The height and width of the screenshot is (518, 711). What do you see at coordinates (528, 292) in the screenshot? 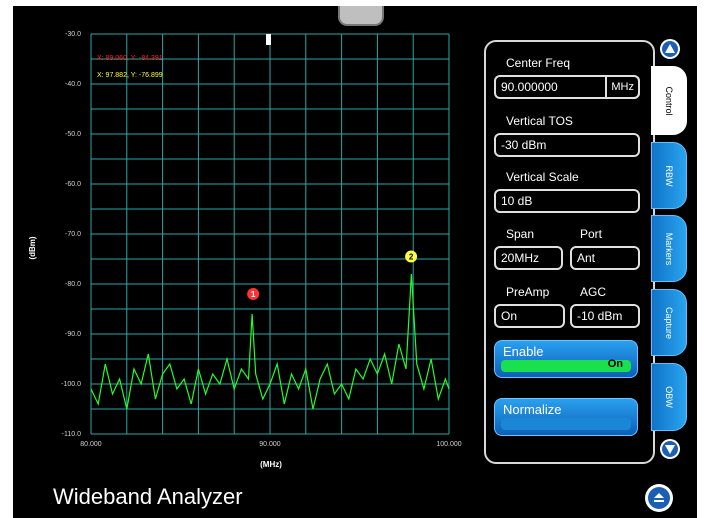
I see `preamp-label: PreAmp` at bounding box center [528, 292].